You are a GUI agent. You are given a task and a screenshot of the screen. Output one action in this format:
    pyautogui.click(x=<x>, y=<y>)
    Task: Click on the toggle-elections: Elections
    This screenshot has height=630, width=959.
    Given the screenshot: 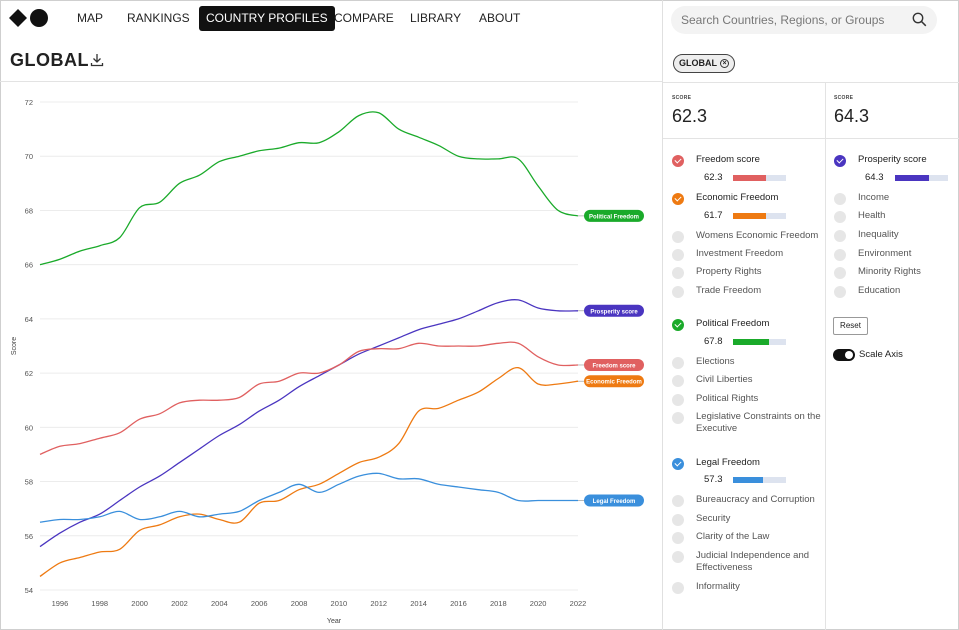 What is the action you would take?
    pyautogui.click(x=703, y=363)
    